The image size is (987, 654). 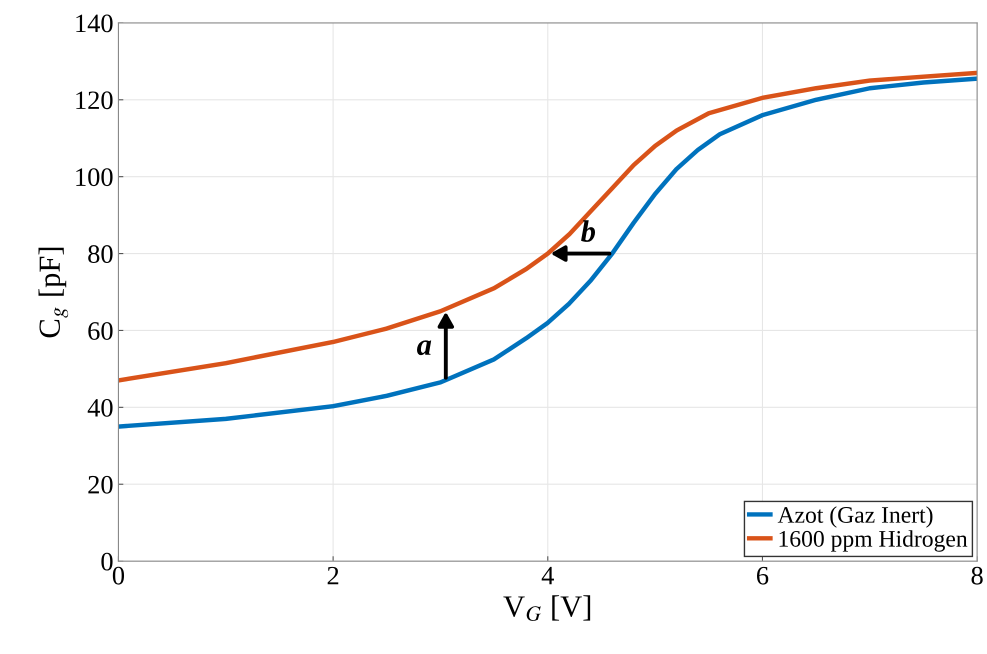 What do you see at coordinates (548, 575) in the screenshot?
I see `x-tick-label: 4` at bounding box center [548, 575].